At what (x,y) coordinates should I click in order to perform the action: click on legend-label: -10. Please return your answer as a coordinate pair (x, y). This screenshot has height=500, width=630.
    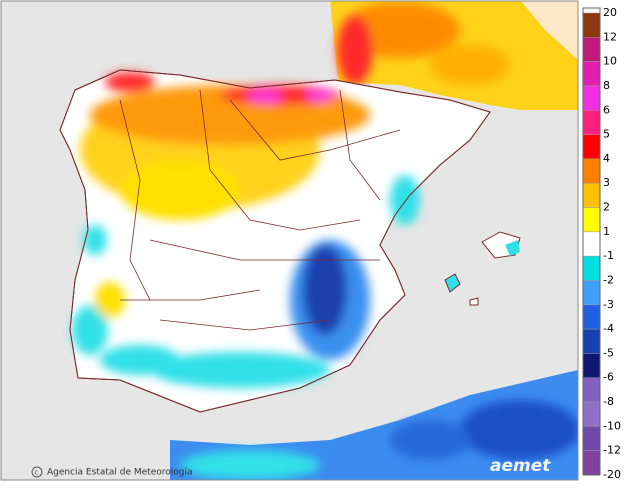
    Looking at the image, I should click on (612, 425).